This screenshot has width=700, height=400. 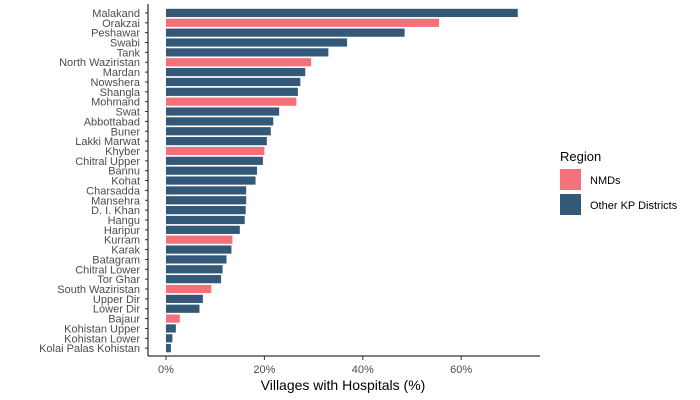 What do you see at coordinates (216, 141) in the screenshot?
I see `bar-lakki-marwat` at bounding box center [216, 141].